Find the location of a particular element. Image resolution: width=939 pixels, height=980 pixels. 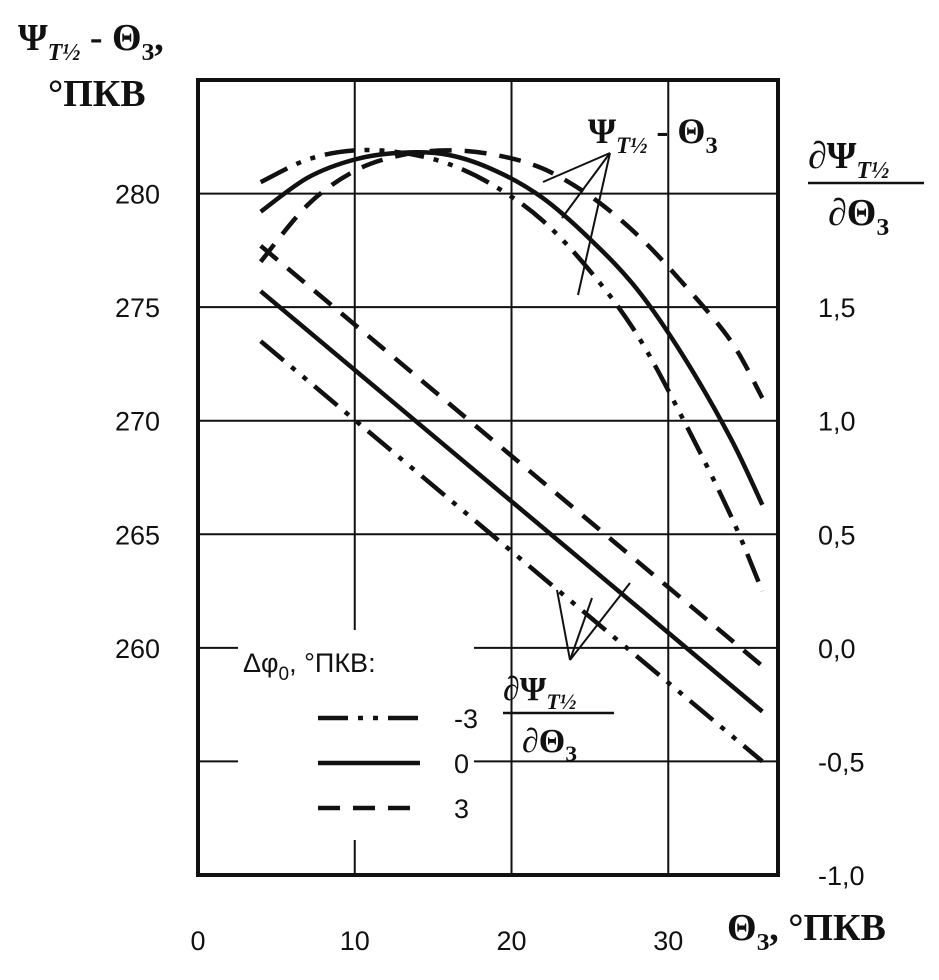

x-tick-label: 0 is located at coordinates (197, 941).